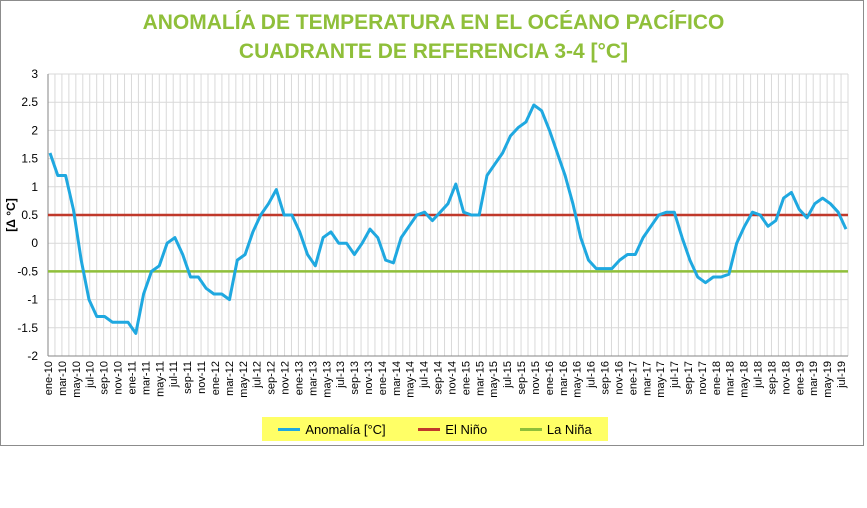  What do you see at coordinates (383, 378) in the screenshot?
I see `x-tick-label: ene-14` at bounding box center [383, 378].